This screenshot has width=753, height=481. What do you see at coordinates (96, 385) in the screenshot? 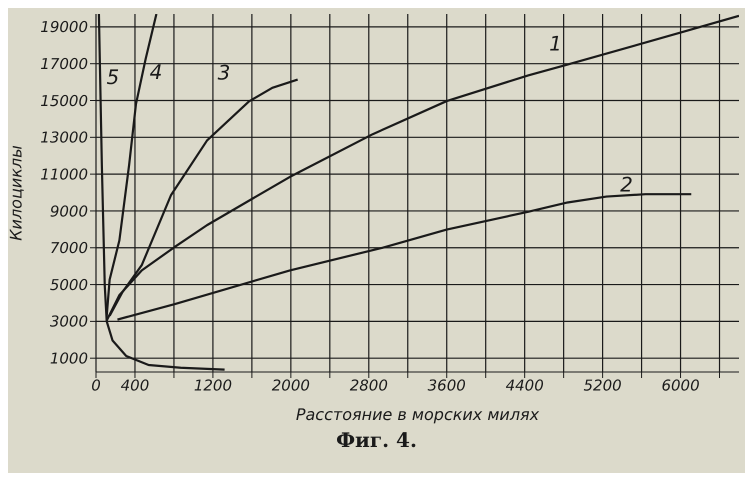
I see `x-tick-label: 0` at bounding box center [96, 385].